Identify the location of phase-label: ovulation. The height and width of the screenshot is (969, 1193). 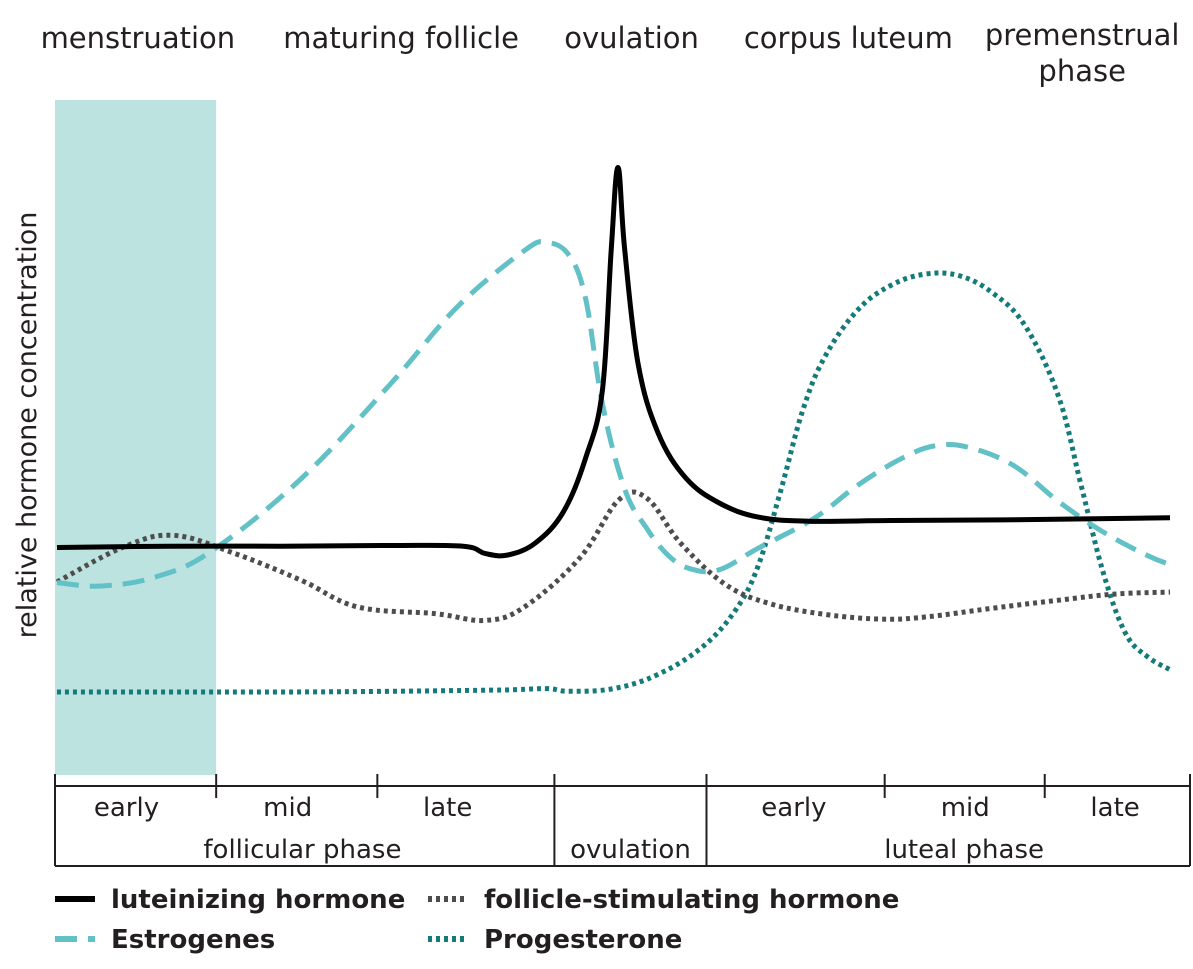
(630, 850).